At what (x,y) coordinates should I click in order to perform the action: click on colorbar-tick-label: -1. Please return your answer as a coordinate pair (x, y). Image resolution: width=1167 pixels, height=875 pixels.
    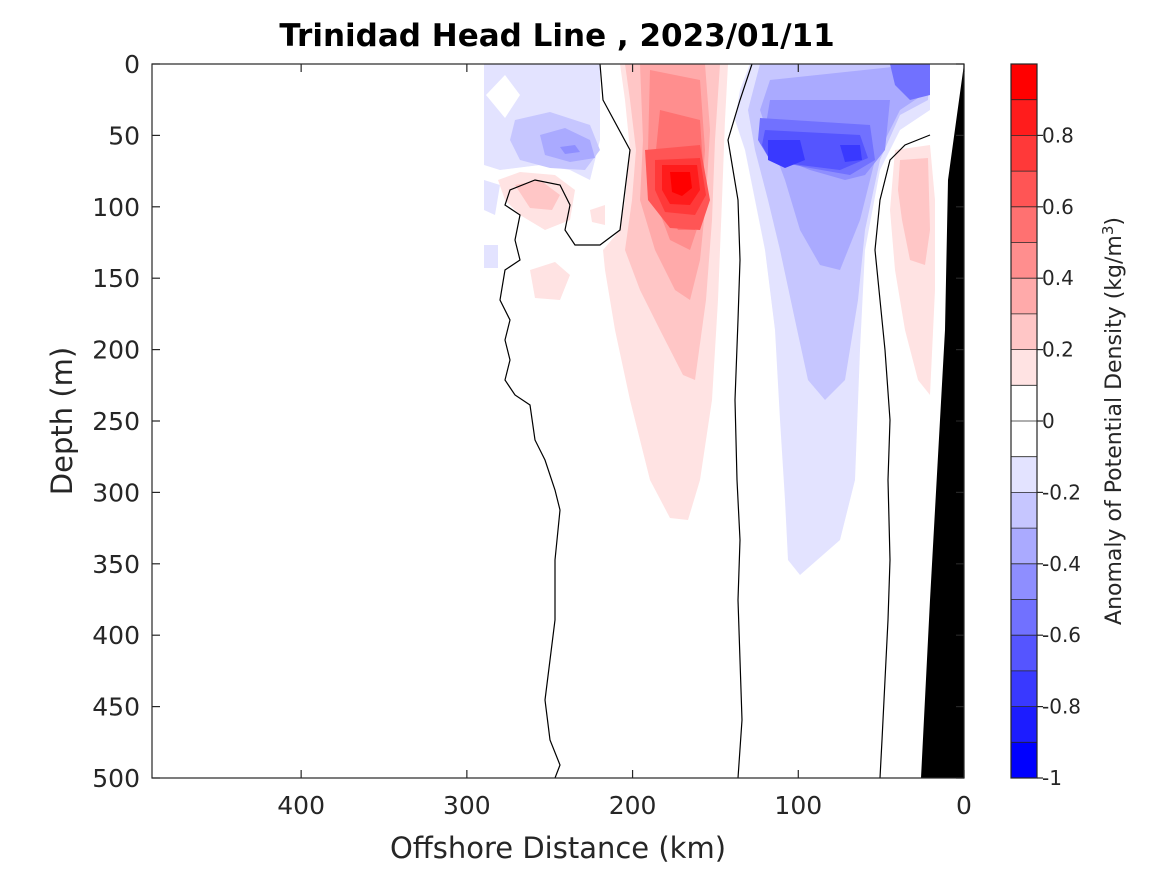
    Looking at the image, I should click on (1052, 778).